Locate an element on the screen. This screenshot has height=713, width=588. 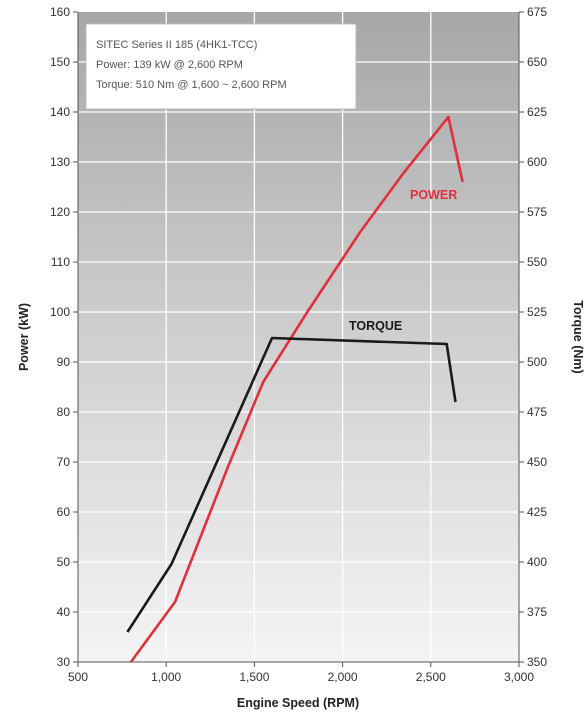
y-axis-left-title: Power (kW) is located at coordinates (24, 337).